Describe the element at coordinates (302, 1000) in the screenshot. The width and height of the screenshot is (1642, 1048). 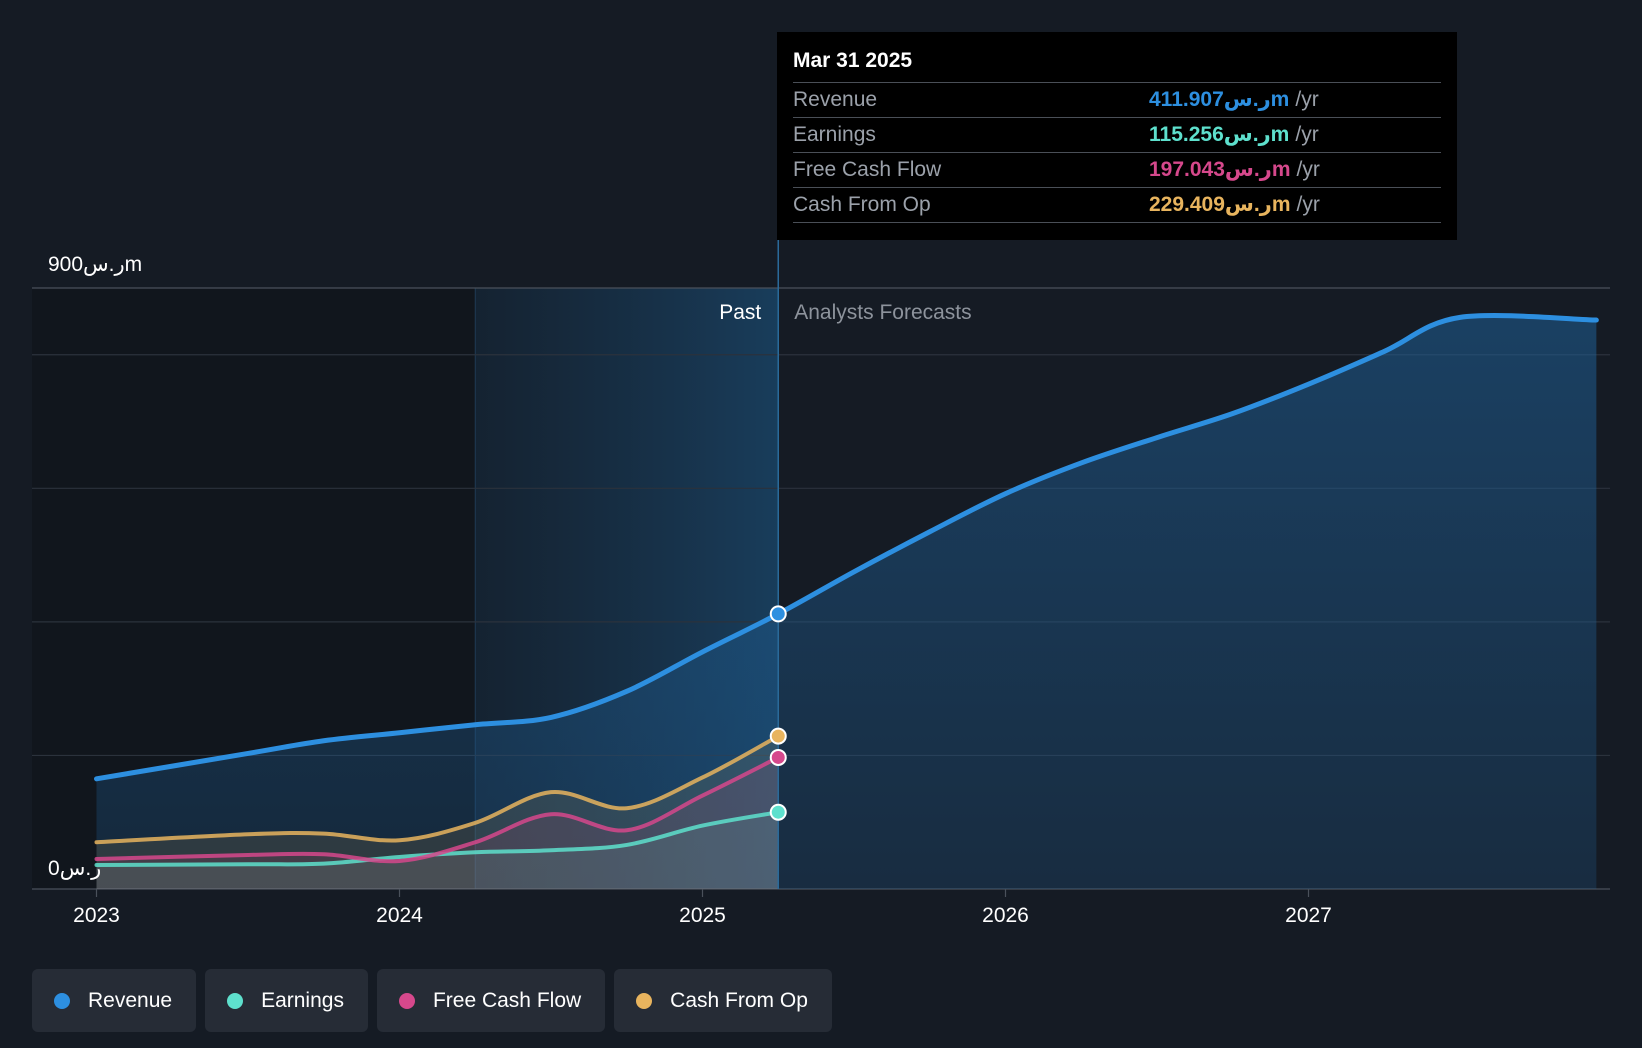
I see `legend-label: Earnings` at that location.